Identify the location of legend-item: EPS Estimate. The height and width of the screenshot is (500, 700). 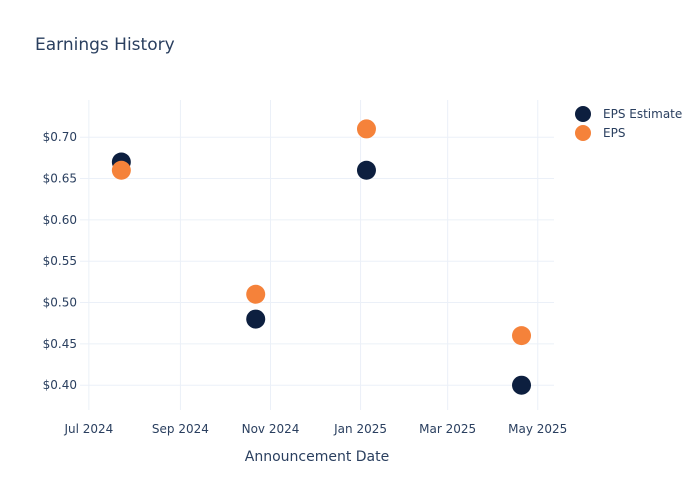
(628, 114).